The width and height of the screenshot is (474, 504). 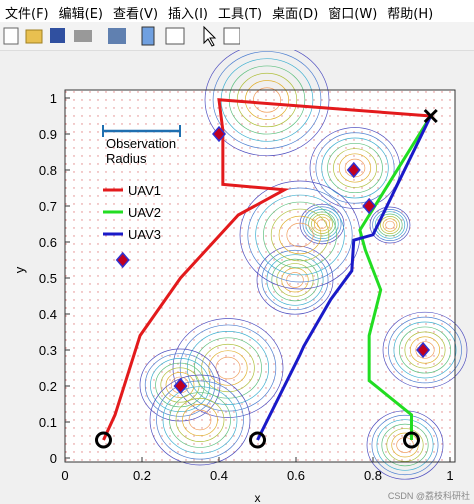 What do you see at coordinates (395, 277) in the screenshot?
I see `uav-path` at bounding box center [395, 277].